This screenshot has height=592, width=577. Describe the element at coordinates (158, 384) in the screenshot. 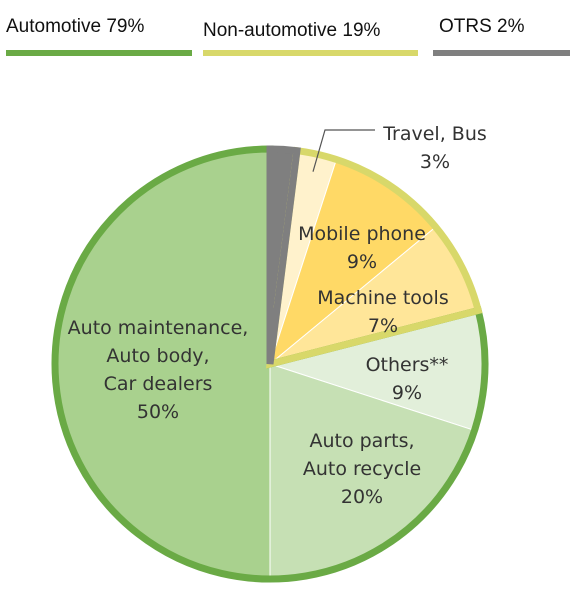

I see `slice-label-auto-maintenance-2: Car dealers` at that location.